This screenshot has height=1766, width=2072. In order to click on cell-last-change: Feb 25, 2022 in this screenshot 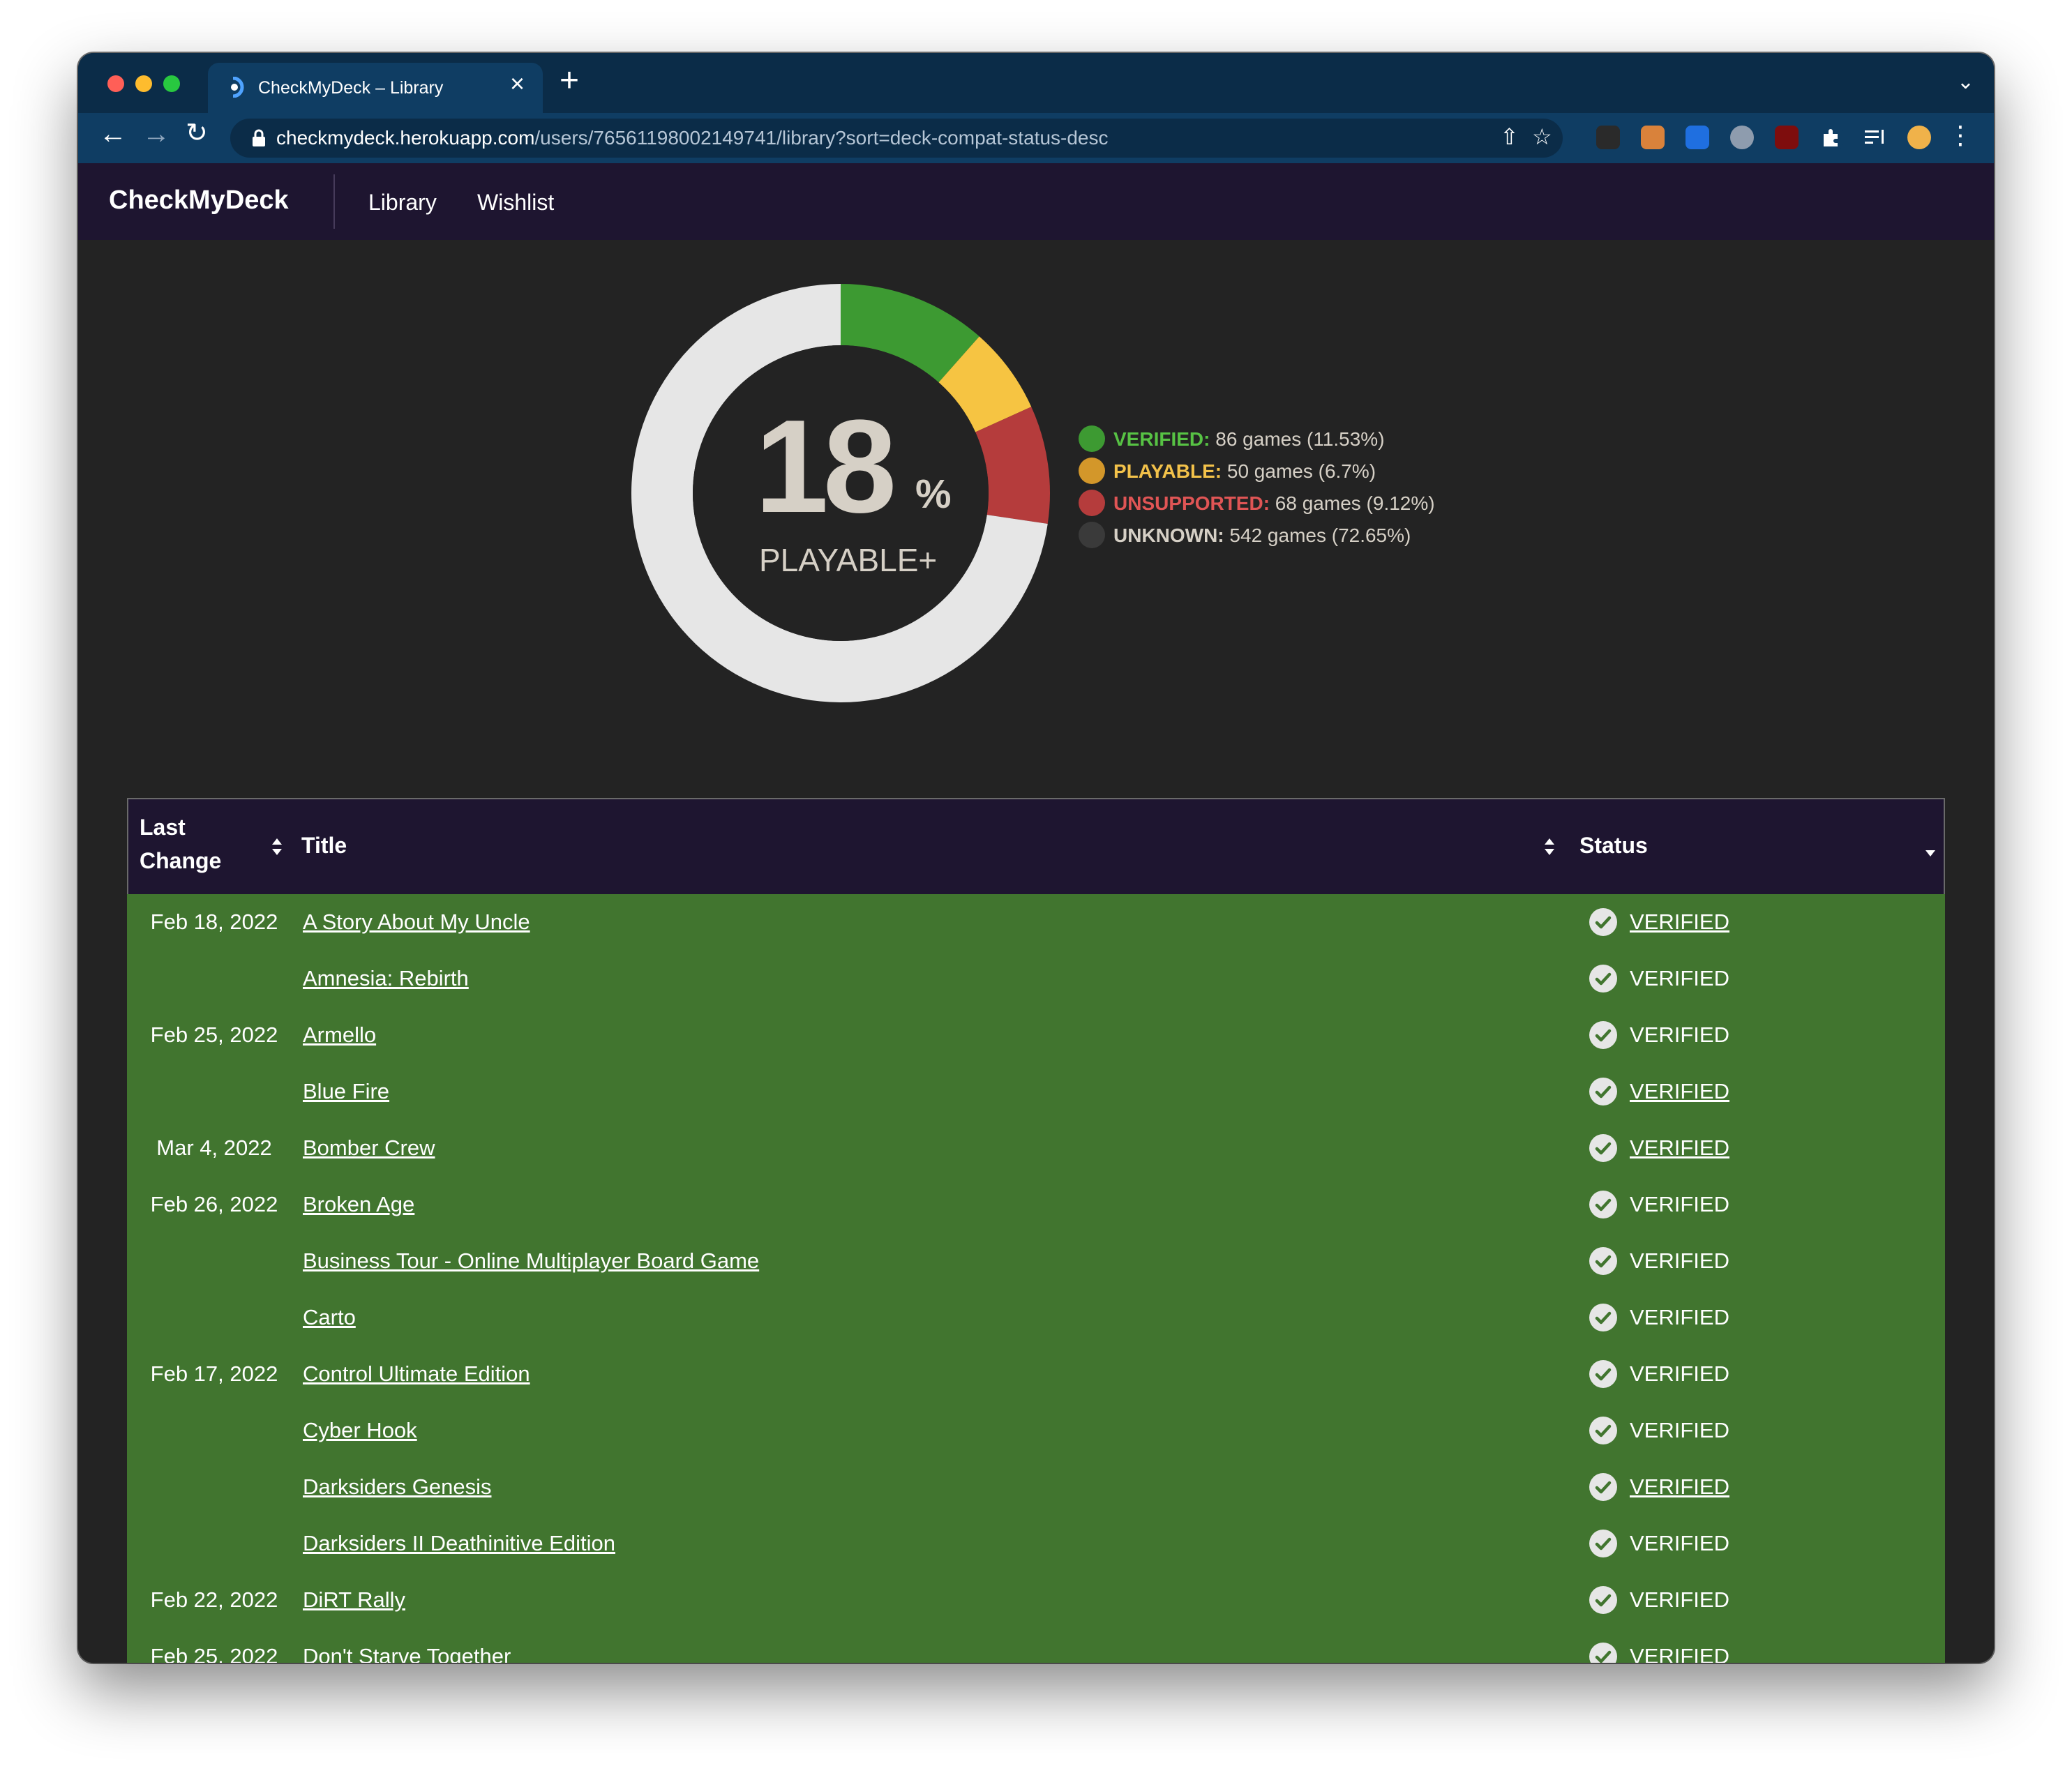, I will do `click(214, 1653)`.